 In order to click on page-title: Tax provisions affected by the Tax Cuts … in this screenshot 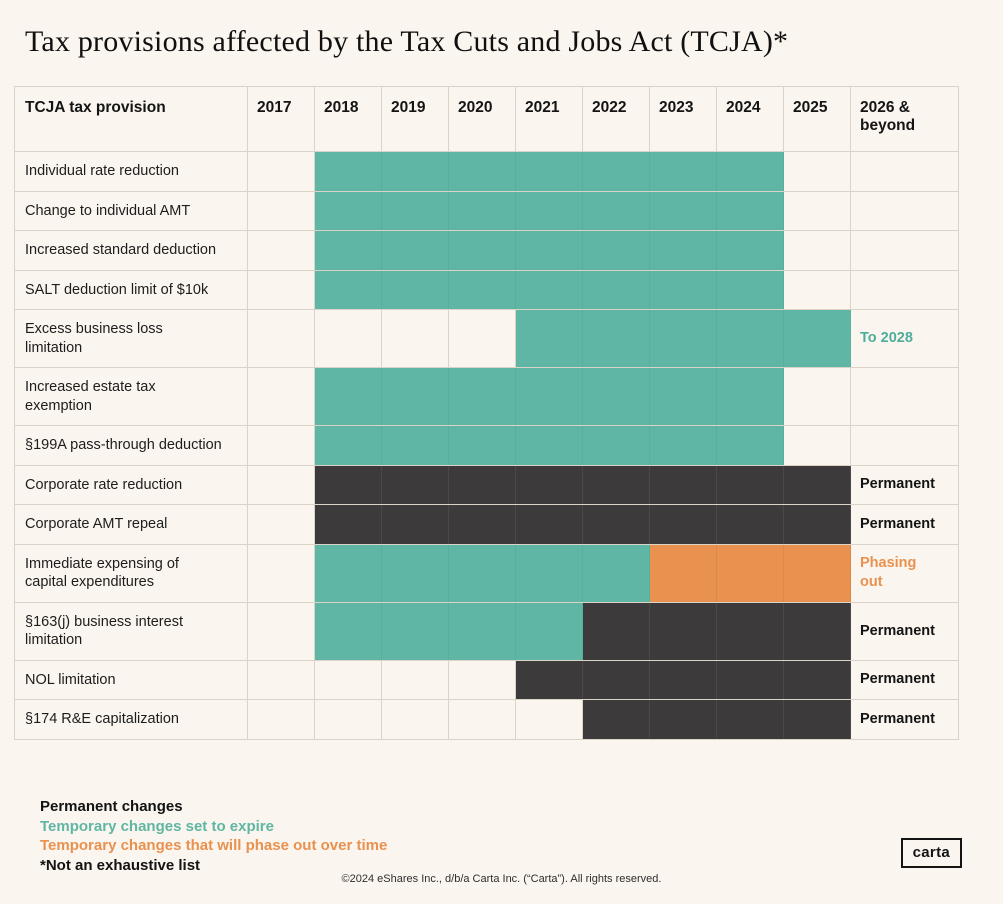, I will do `click(407, 41)`.